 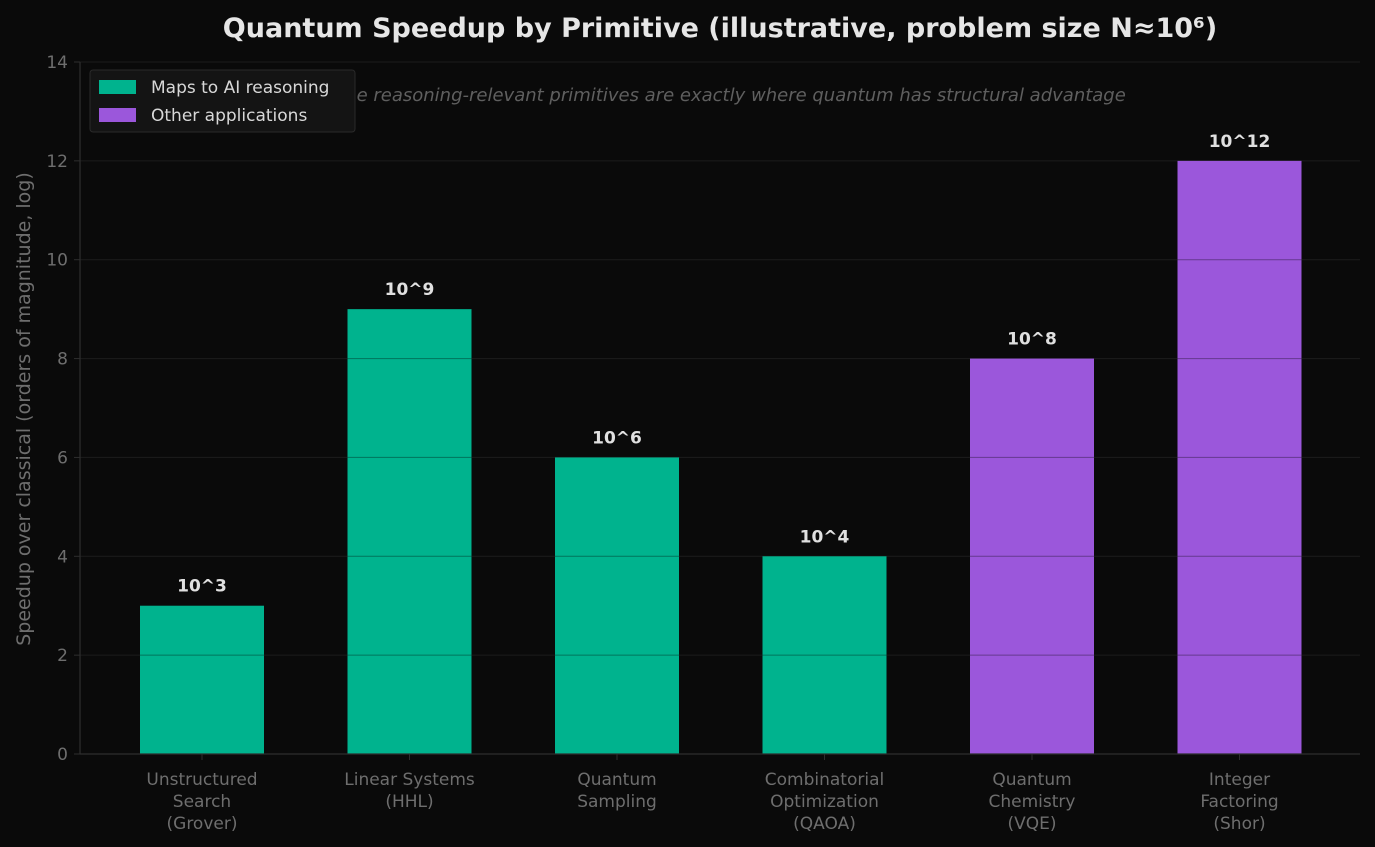 I want to click on x-tick-label-line: Sampling, so click(x=617, y=802).